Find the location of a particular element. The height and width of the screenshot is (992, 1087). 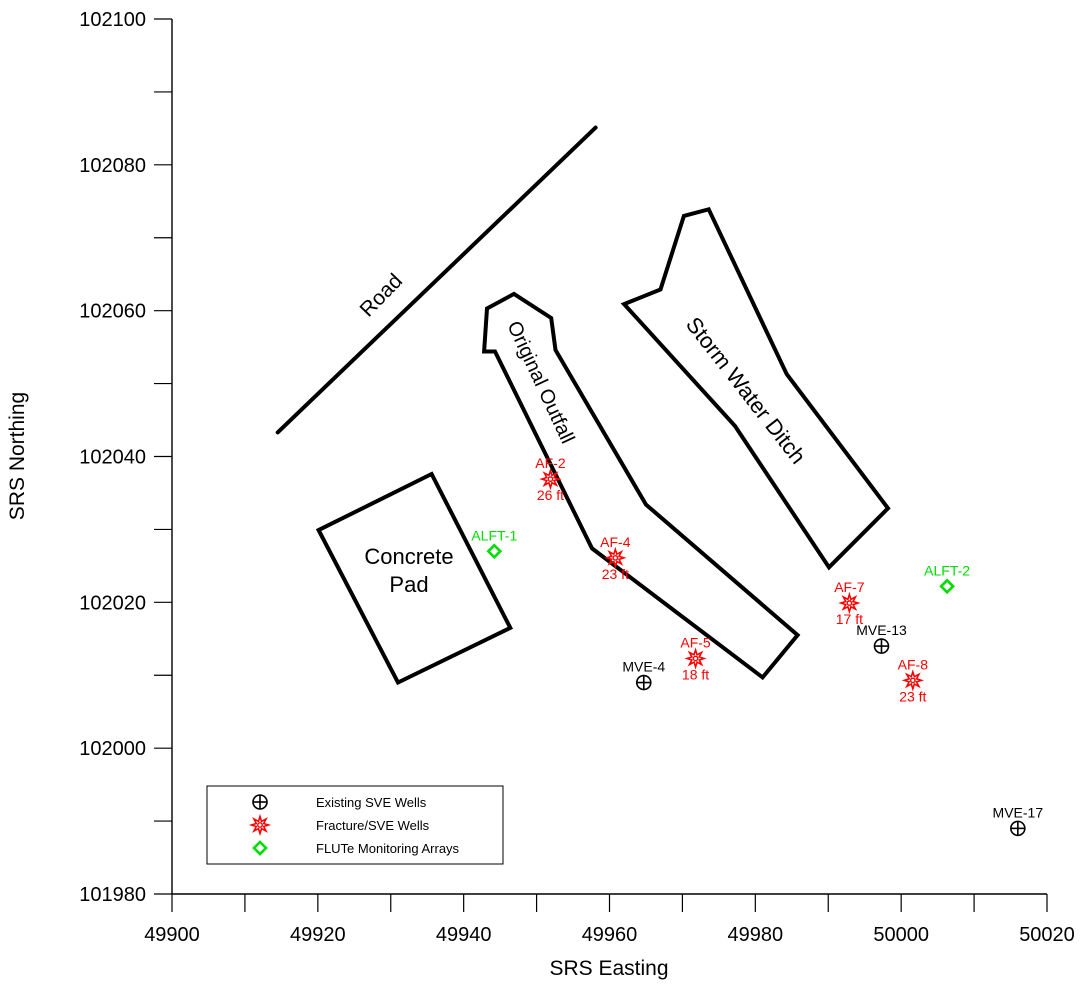

af-4-label: AF-4 is located at coordinates (615, 542).